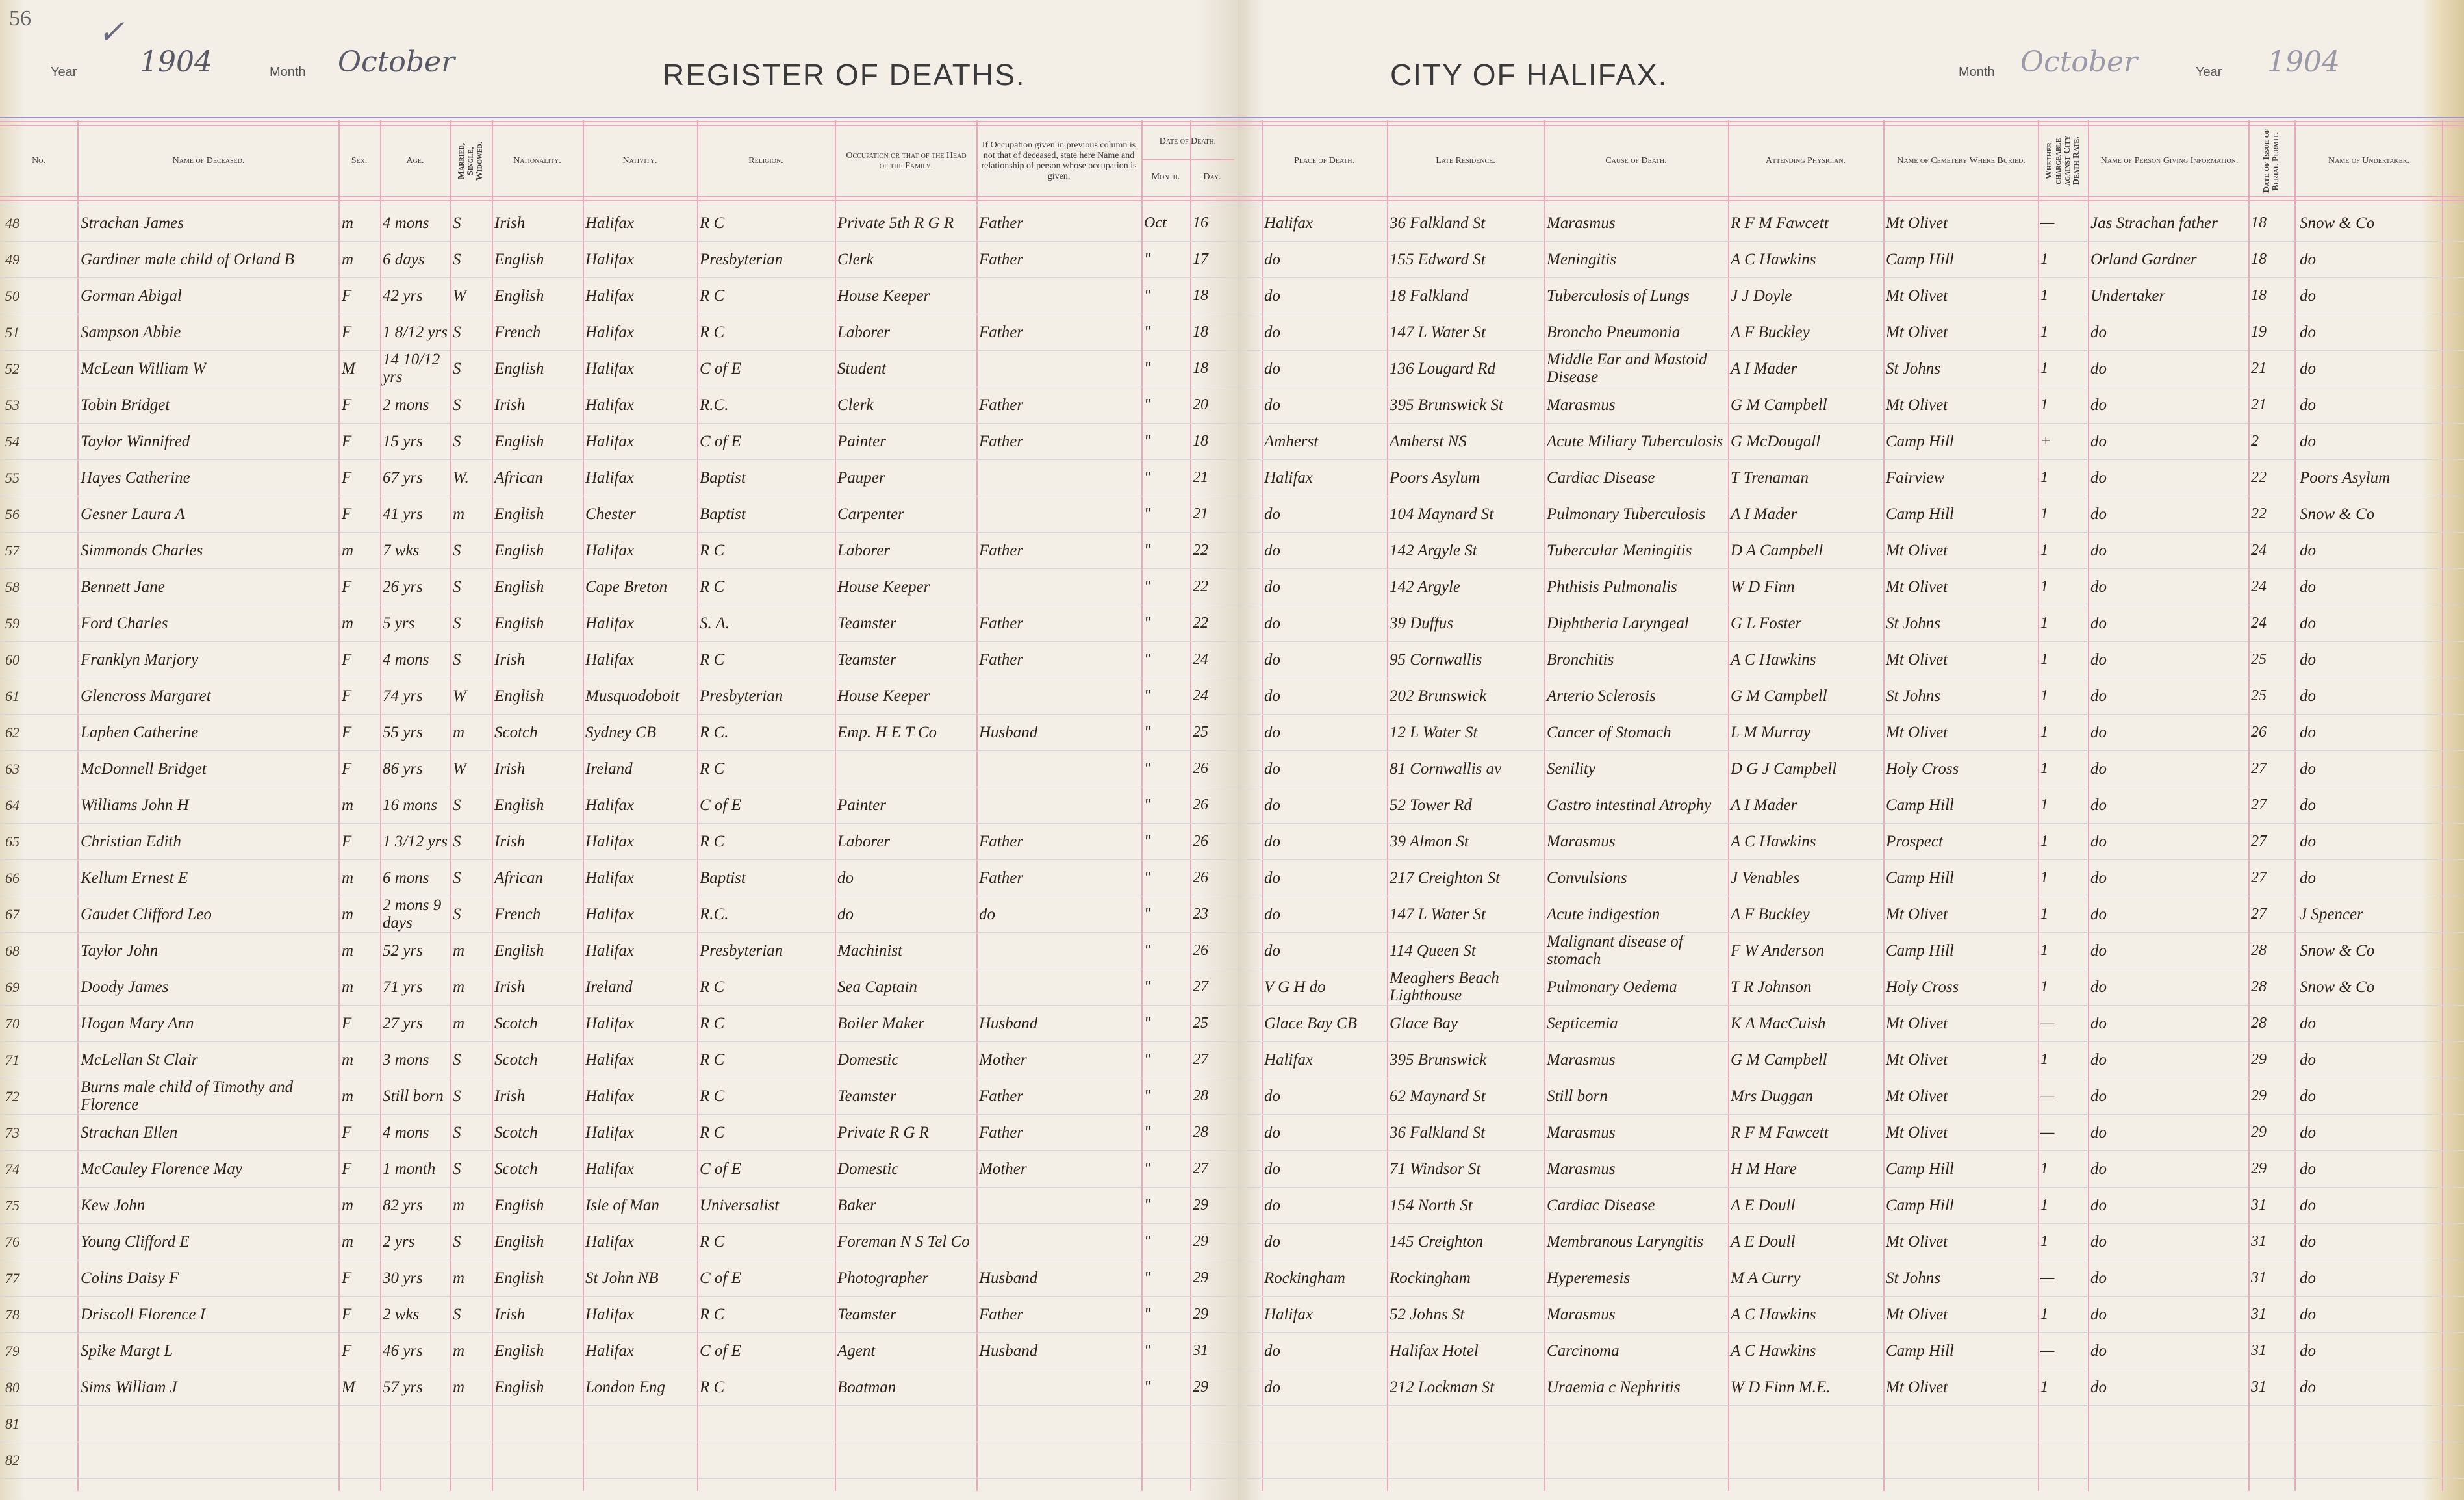 This screenshot has width=2464, height=1500. What do you see at coordinates (740, 1205) in the screenshot?
I see `cell-religion: Universalist` at bounding box center [740, 1205].